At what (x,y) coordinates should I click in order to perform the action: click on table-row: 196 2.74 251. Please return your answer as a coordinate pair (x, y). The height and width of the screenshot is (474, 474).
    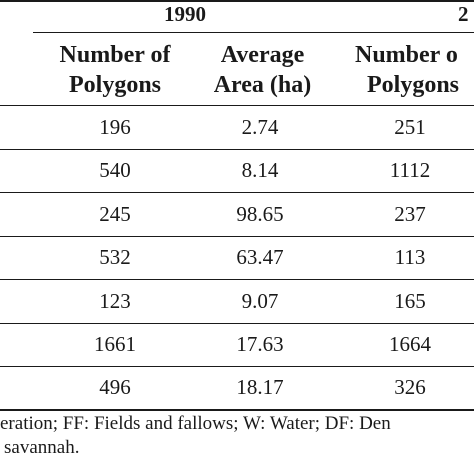
    Looking at the image, I should click on (237, 127).